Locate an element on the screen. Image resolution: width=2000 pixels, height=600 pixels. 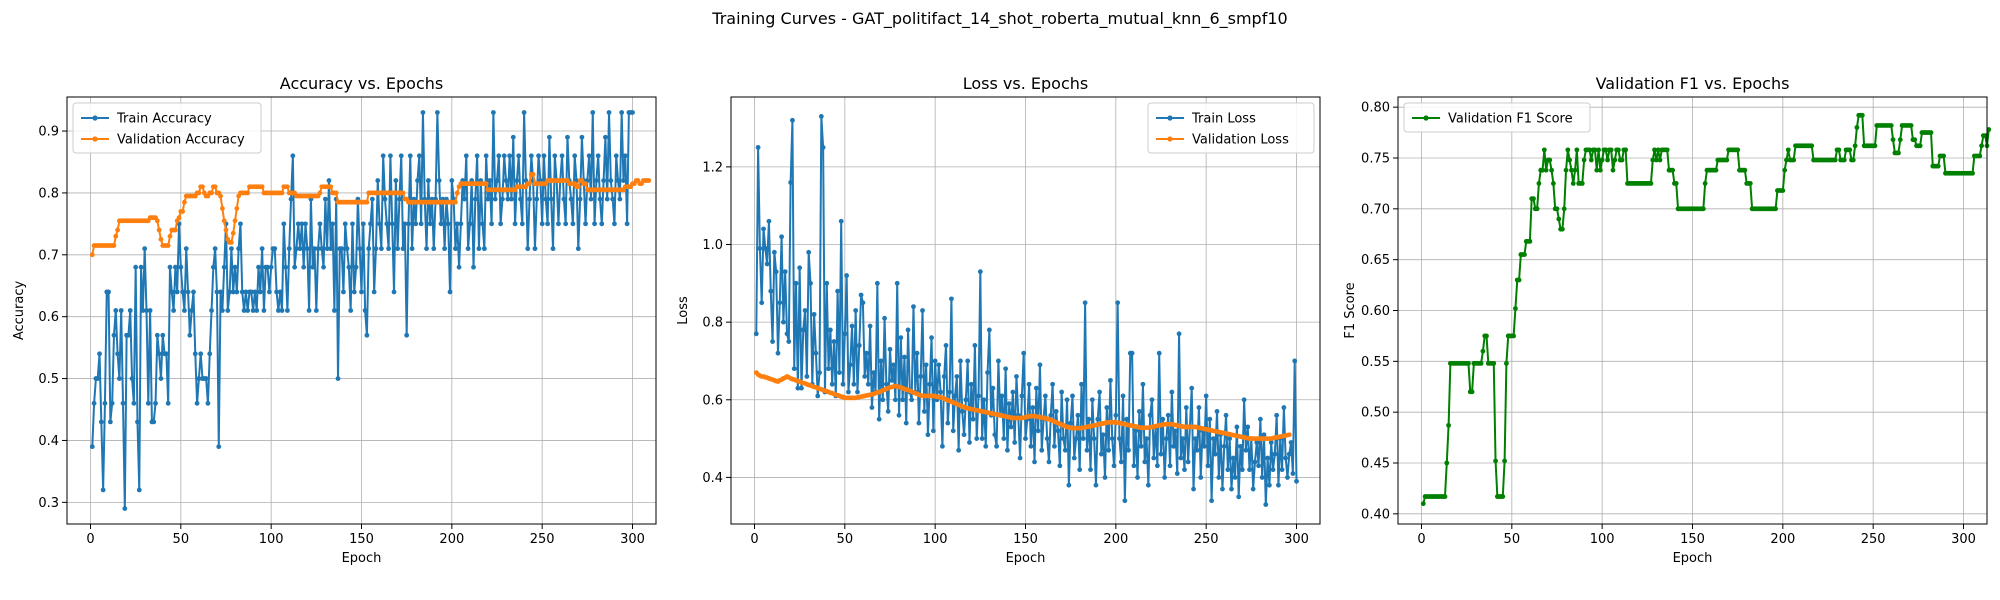
y-tick-label: 0.70 is located at coordinates (1375, 209).